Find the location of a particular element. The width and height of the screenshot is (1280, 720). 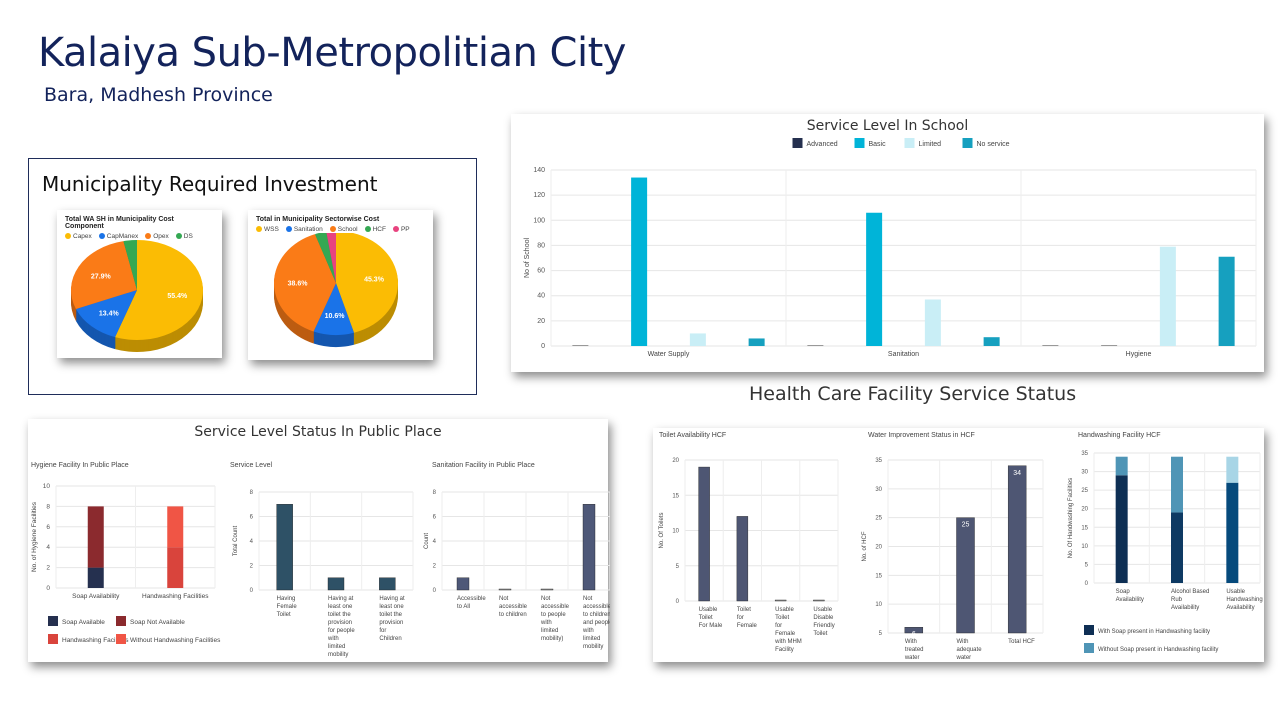

legend-label: HCF is located at coordinates (379, 229).